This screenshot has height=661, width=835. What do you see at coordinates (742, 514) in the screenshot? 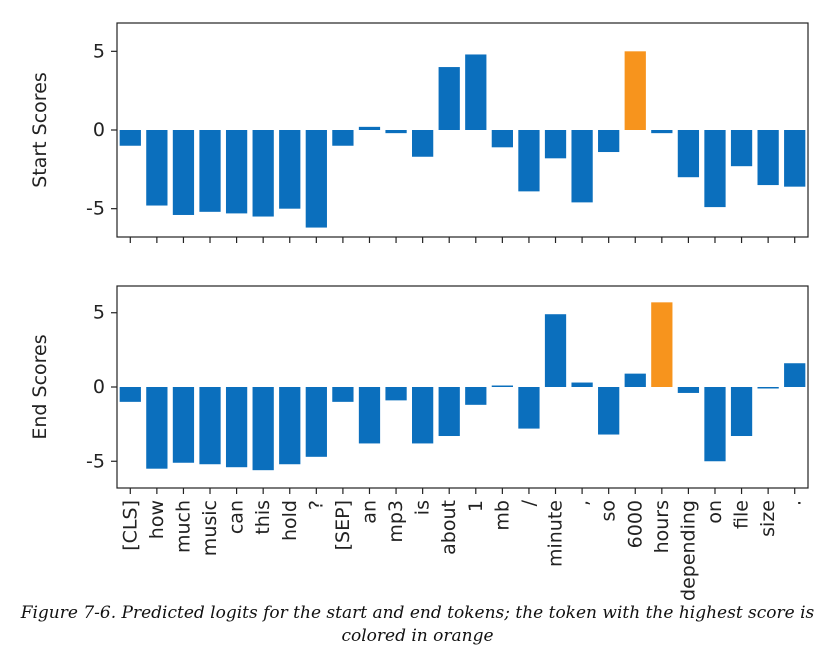
I see `category-label: file` at bounding box center [742, 514].